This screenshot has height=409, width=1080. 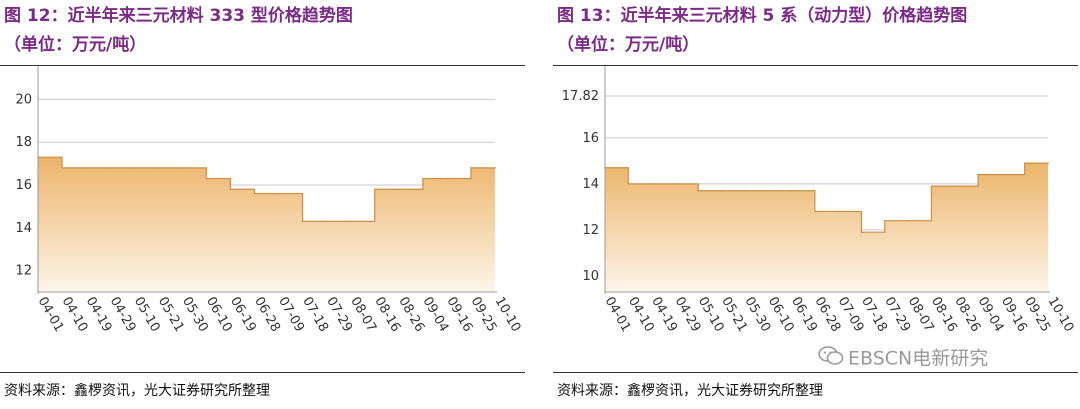 I want to click on chart-title: 图 13：近半年来三元材料 5 系（动力型）价格趋势图, so click(x=762, y=16).